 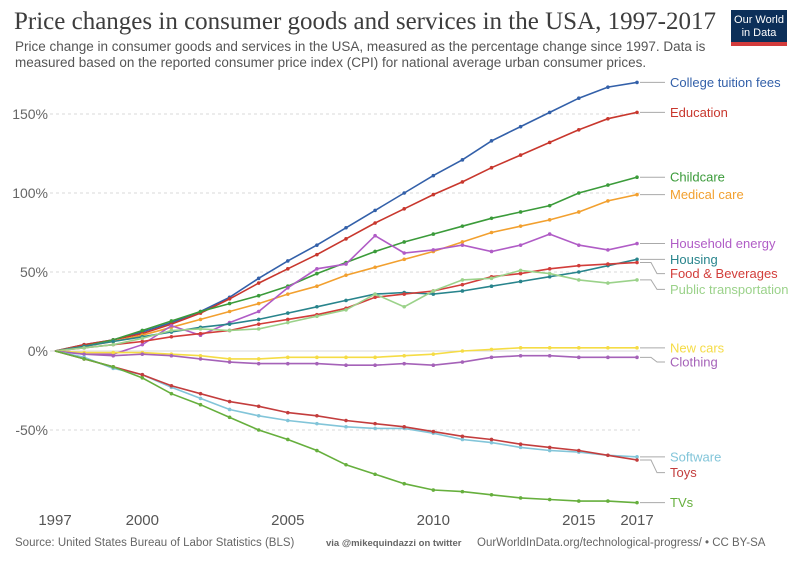 I want to click on series-line, so click(x=346, y=405).